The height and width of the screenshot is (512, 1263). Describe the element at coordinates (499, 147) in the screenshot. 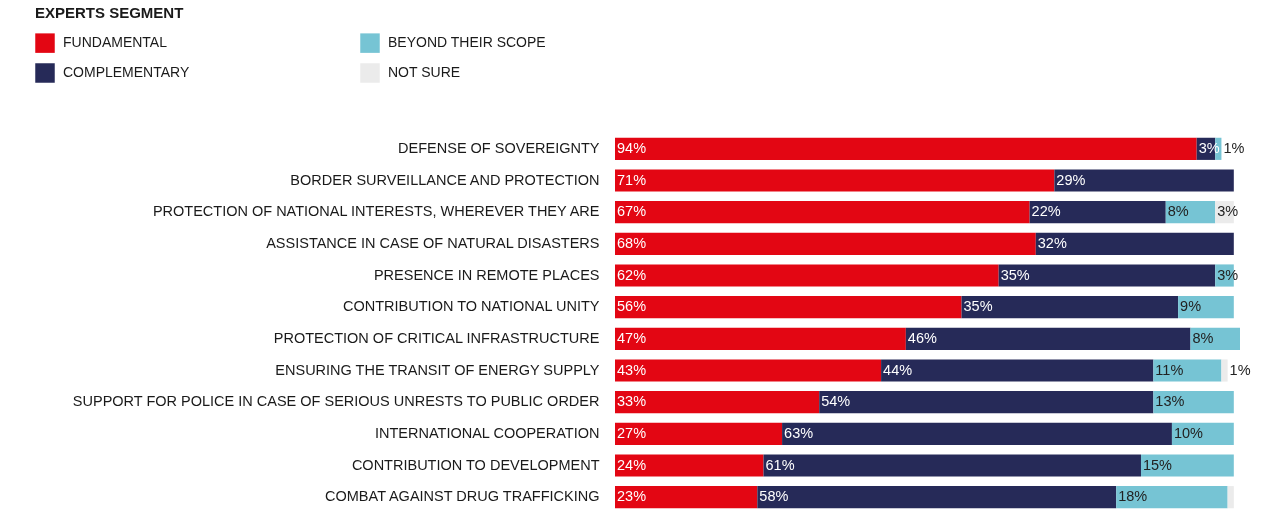

I see `y-tick-label: DEFENSE OF SOVEREIGNTY` at that location.